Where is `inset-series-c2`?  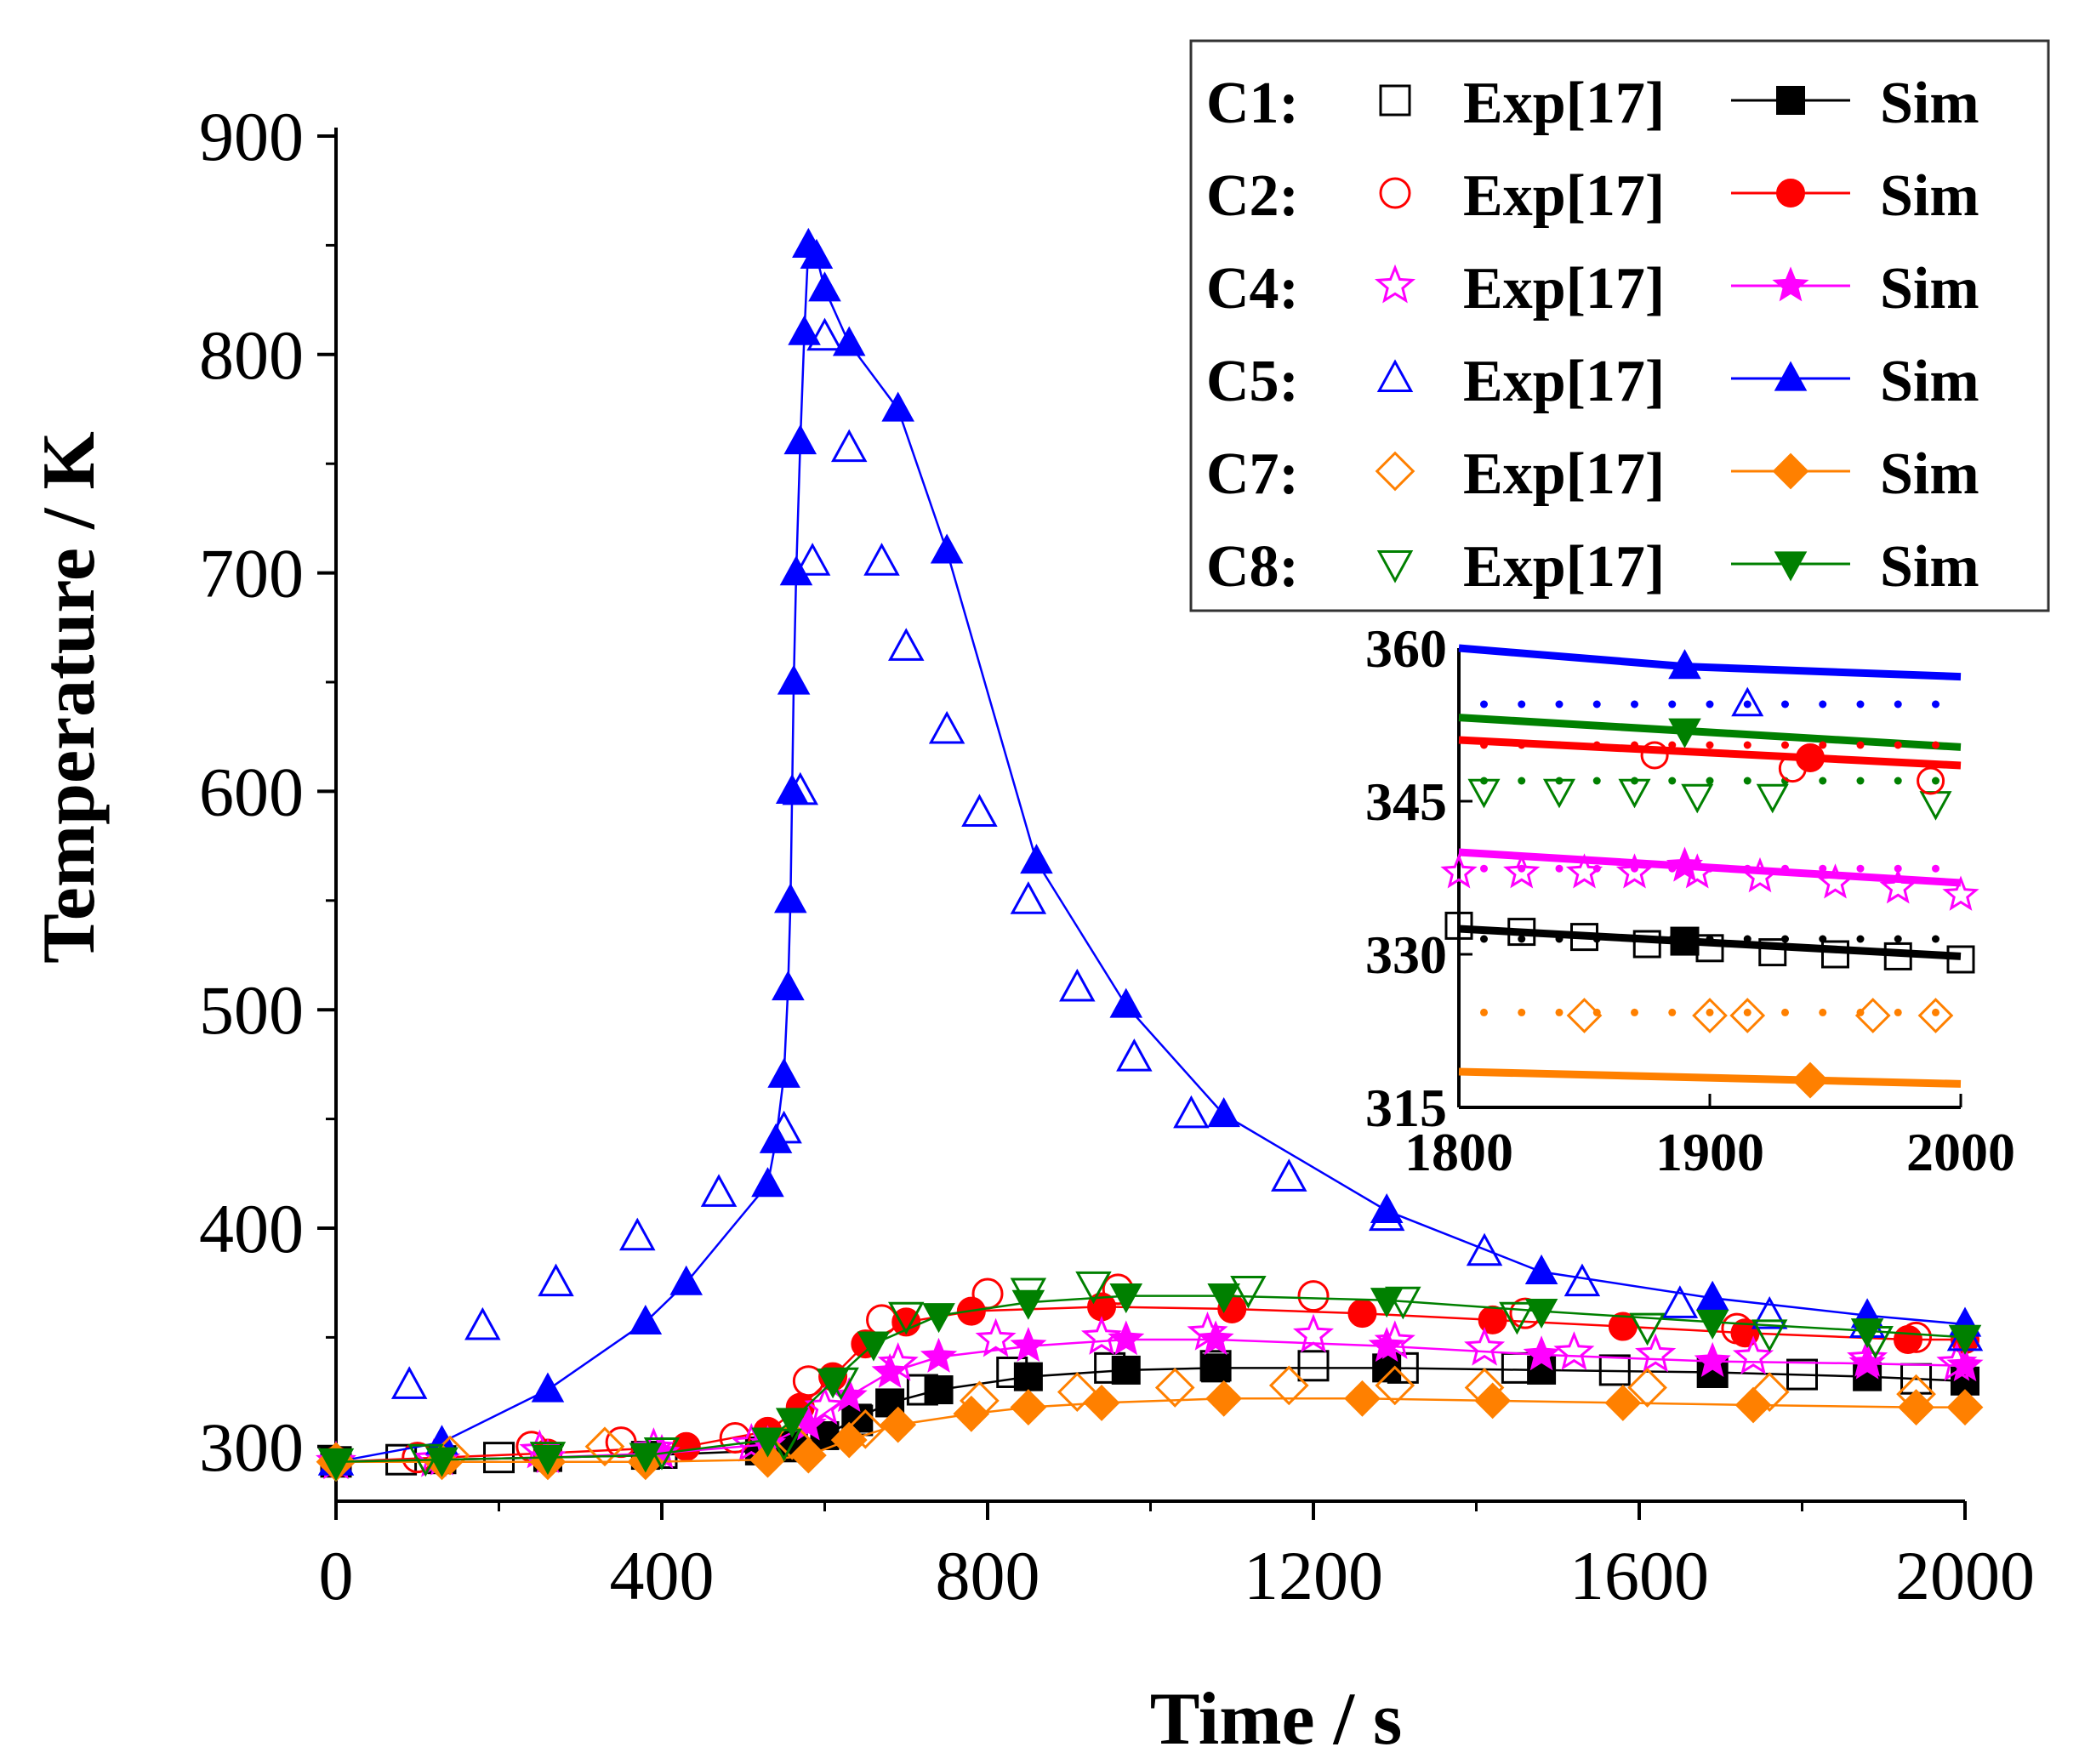
inset-series-c2 is located at coordinates (1710, 765).